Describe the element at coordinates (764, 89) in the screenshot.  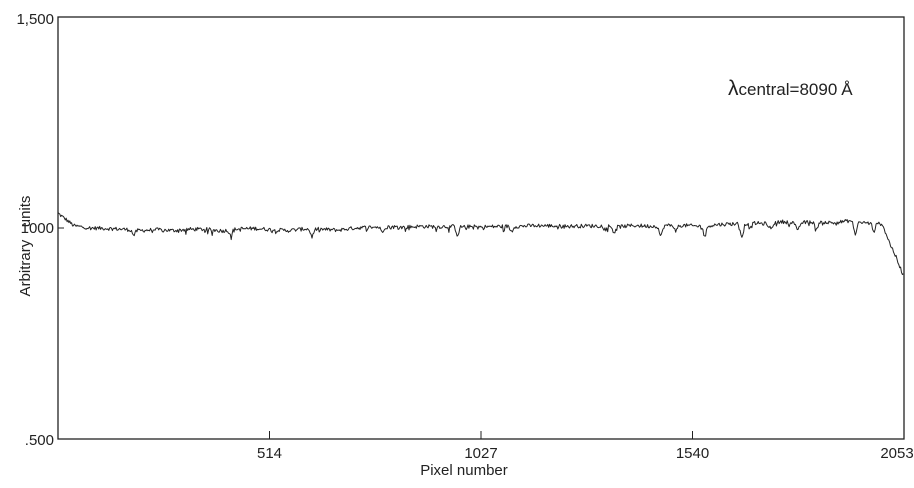
I see `annotation-label: central` at that location.